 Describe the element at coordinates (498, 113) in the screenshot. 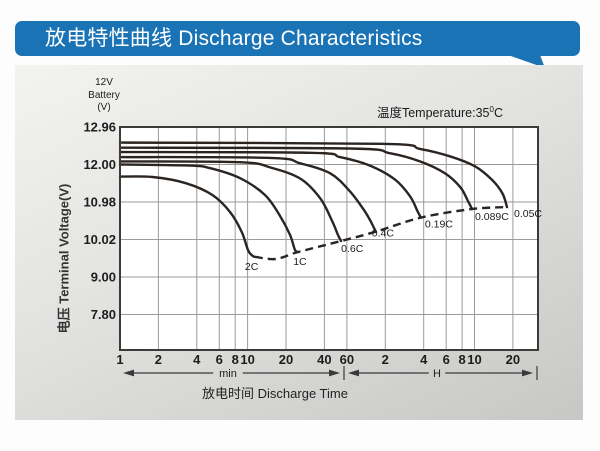

I see `temperature-unit: C` at that location.